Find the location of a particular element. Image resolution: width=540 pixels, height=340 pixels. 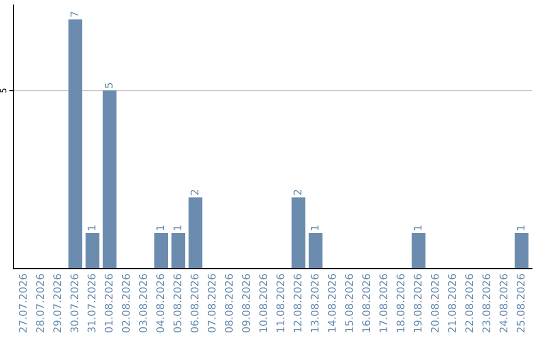

x-tick-label: 25.08.2026 is located at coordinates (520, 303).